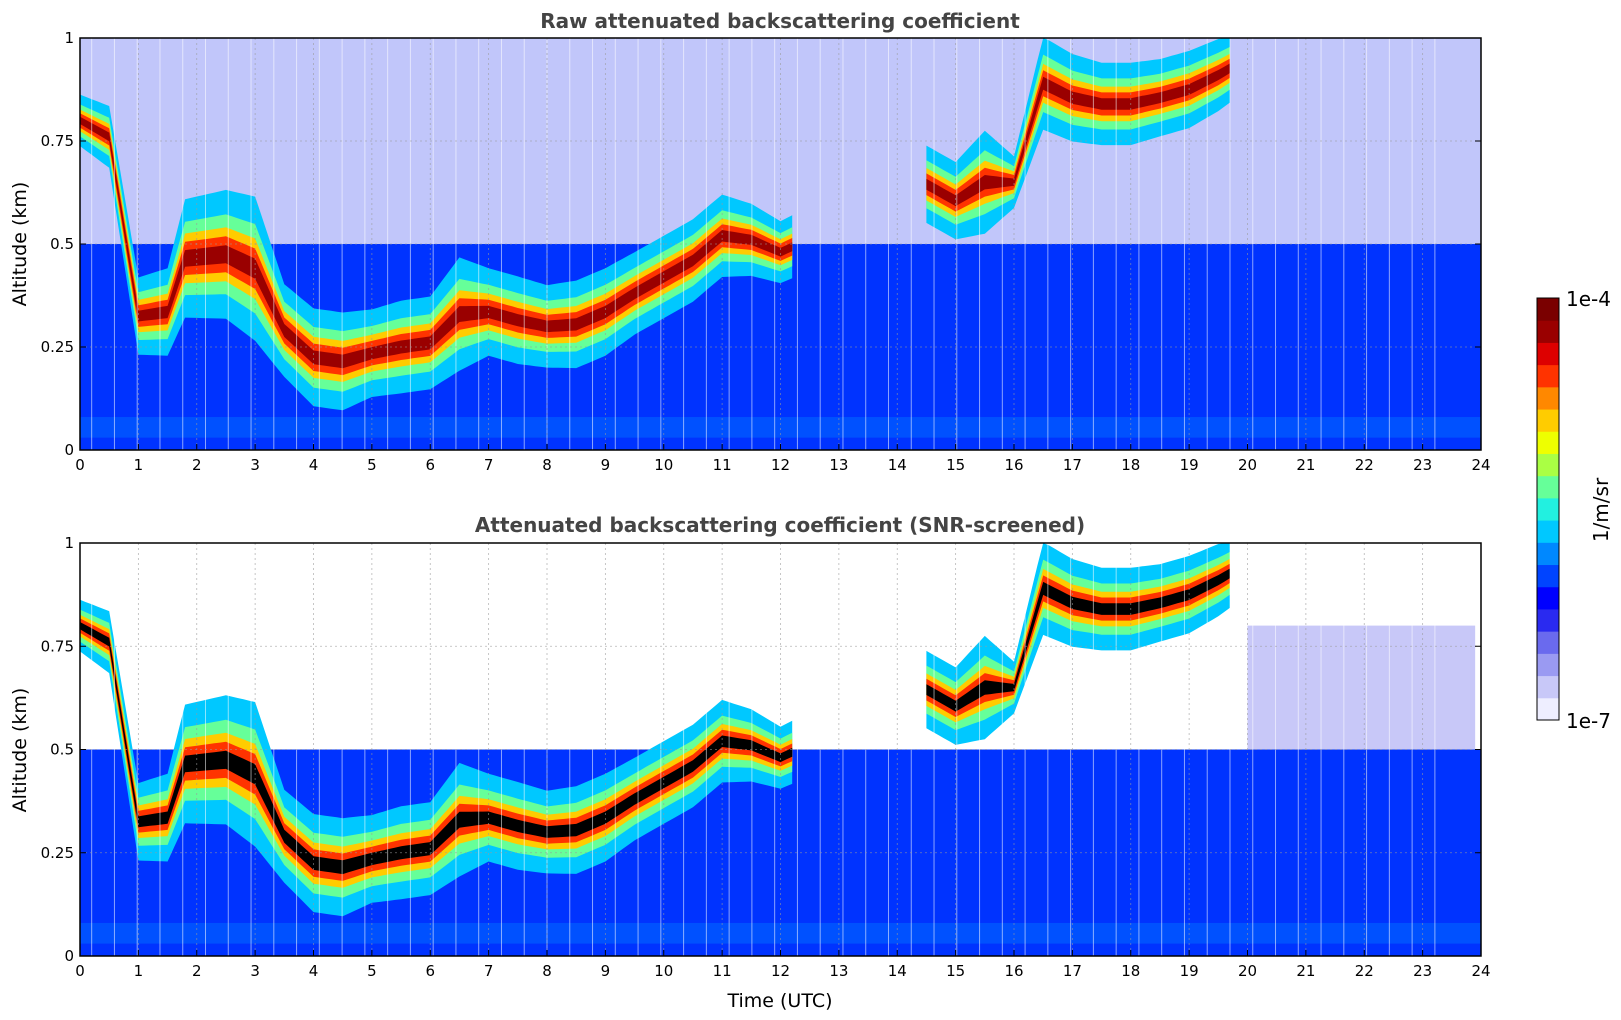  I want to click on raw-y-axis-label: Altitude (km), so click(20, 244).